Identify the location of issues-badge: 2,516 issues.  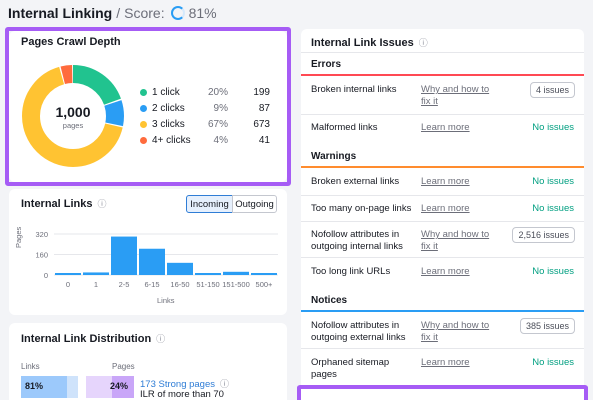
(543, 235).